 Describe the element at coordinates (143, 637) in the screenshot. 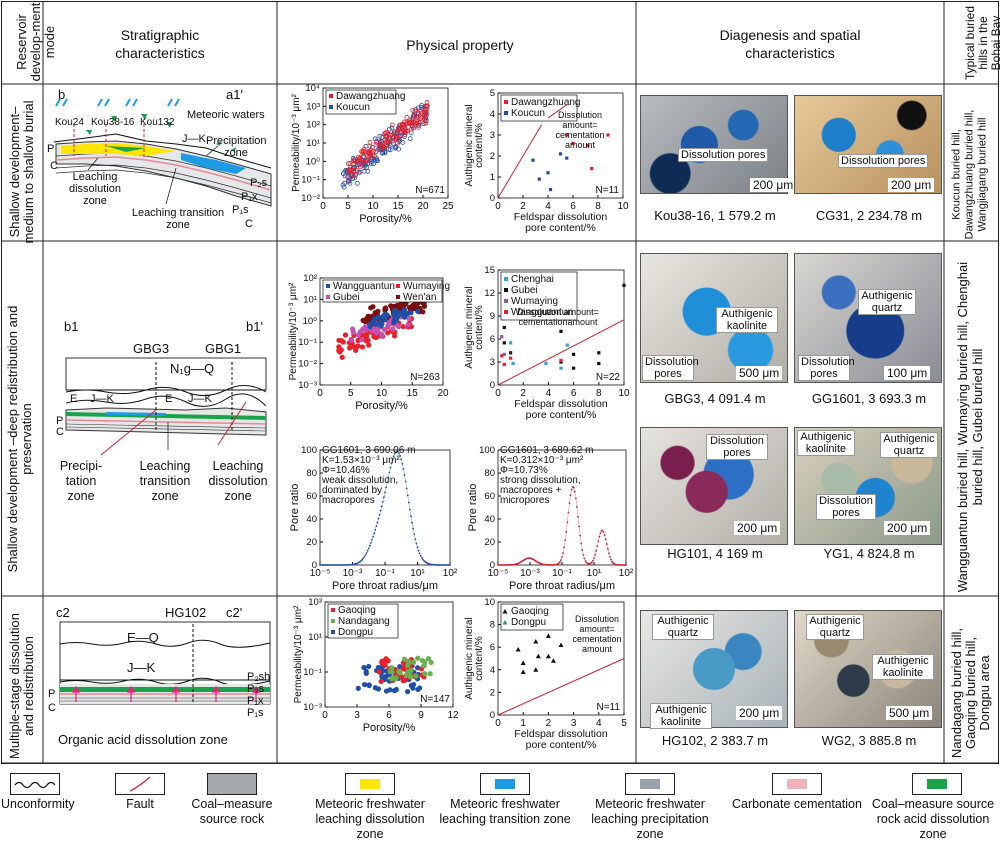

I see `row3-eq: E—Q` at that location.